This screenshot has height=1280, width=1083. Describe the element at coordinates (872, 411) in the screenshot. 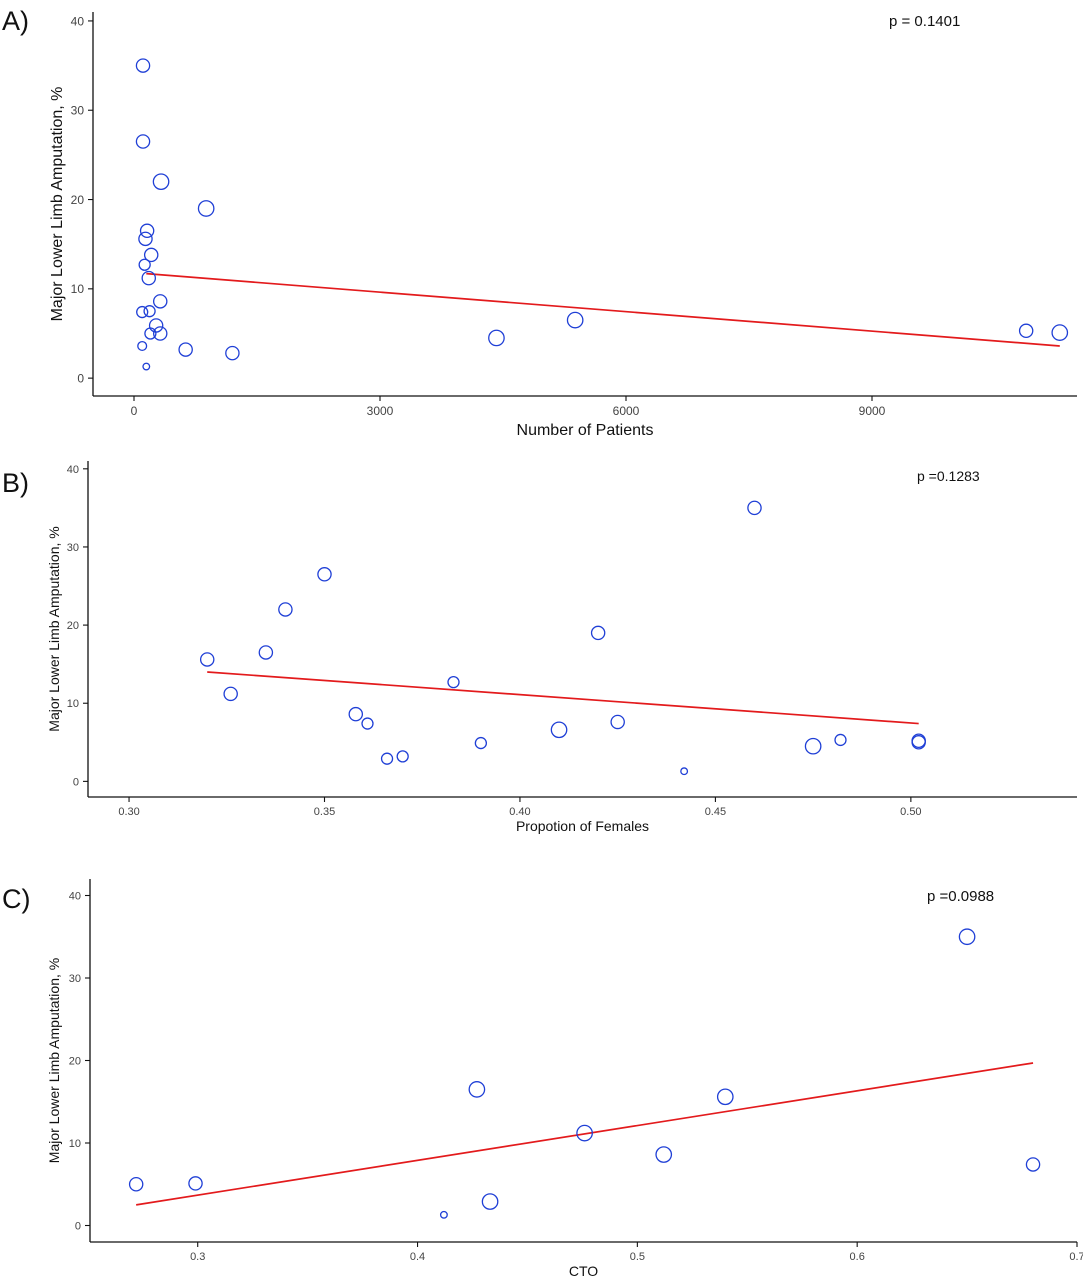

I see `x-tick-label: 9000` at that location.